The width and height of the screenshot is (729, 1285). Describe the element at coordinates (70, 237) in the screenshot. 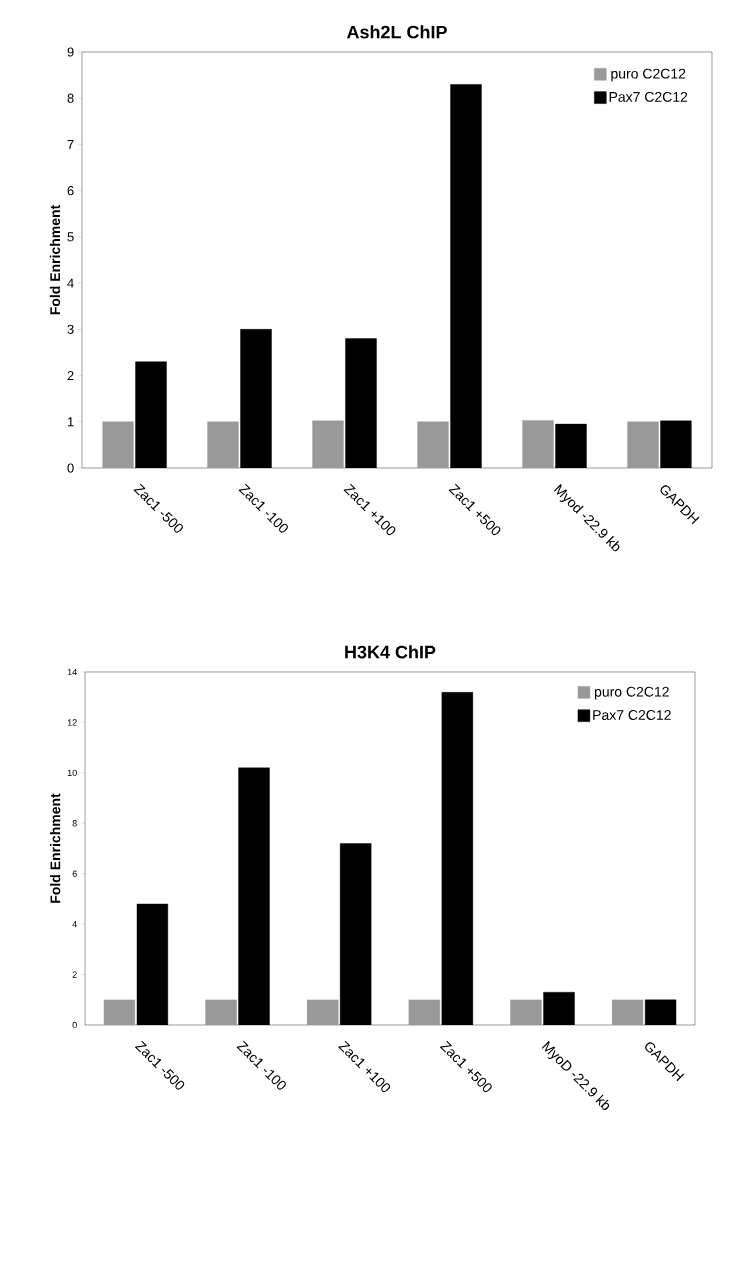

I see `y-tick-label: 5` at that location.